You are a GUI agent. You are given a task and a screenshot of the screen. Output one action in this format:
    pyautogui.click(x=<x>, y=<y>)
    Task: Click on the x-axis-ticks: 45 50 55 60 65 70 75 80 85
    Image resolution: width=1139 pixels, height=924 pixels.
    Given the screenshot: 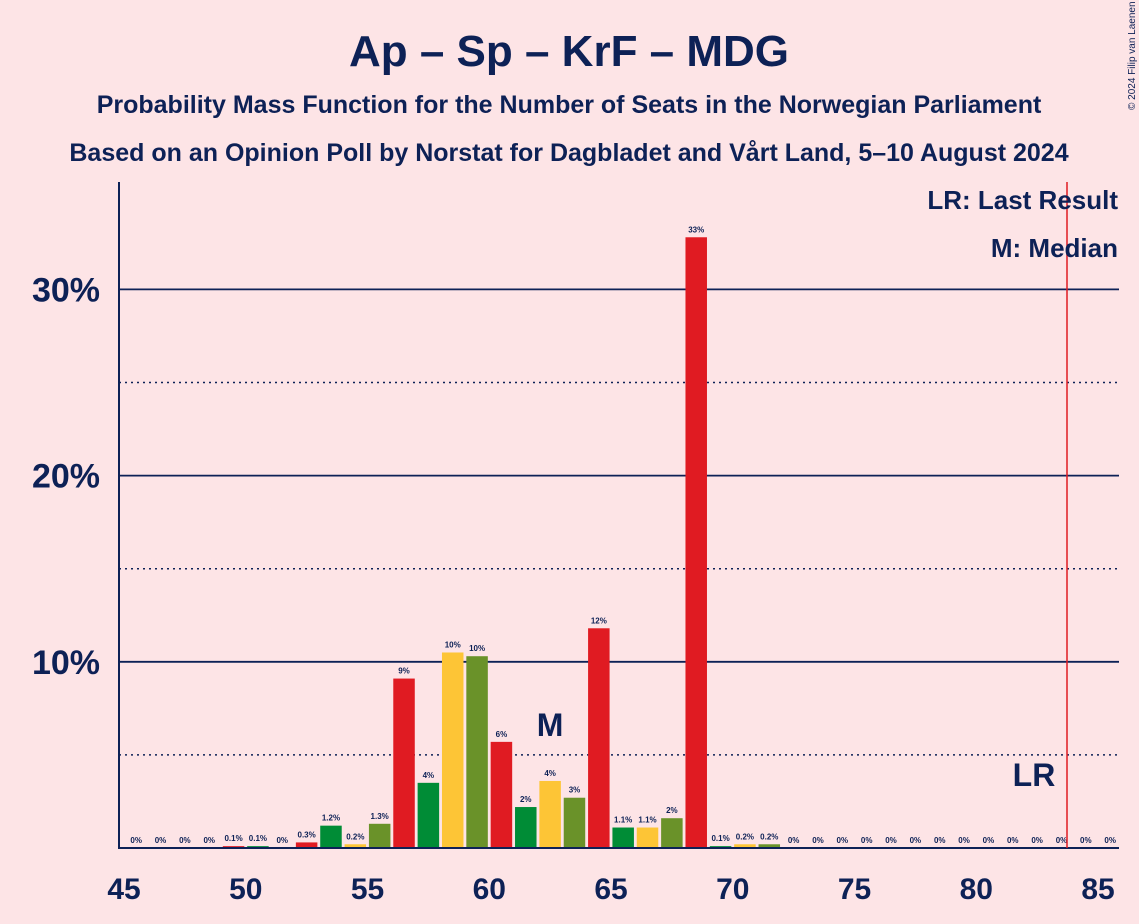 What is the action you would take?
    pyautogui.click(x=610, y=889)
    